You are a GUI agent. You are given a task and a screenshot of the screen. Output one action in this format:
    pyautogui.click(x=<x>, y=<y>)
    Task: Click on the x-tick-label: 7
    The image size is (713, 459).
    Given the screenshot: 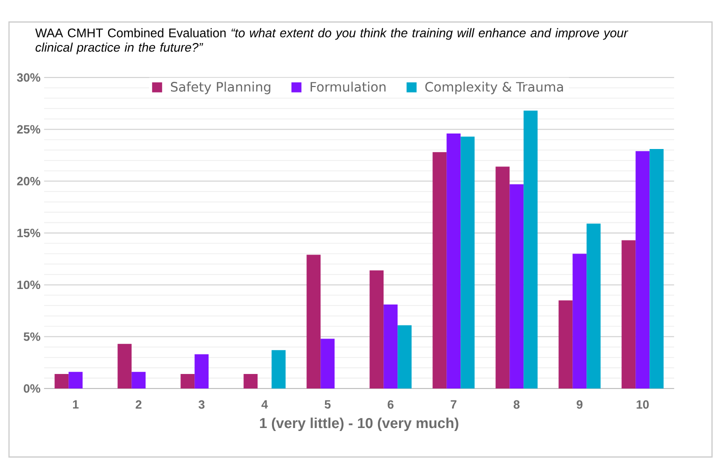 What is the action you would take?
    pyautogui.click(x=453, y=404)
    